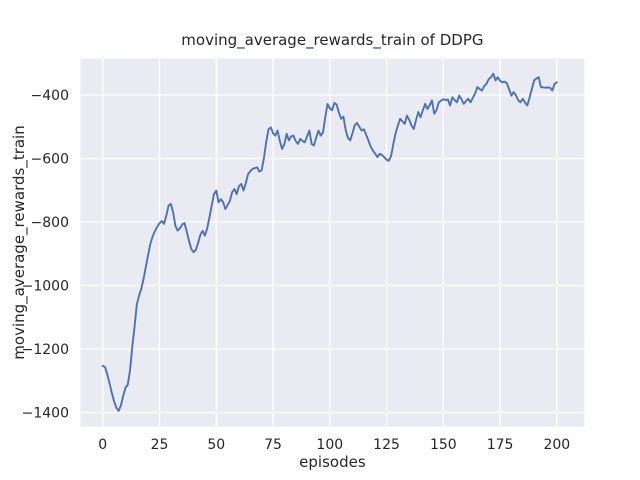 This screenshot has width=640, height=480. What do you see at coordinates (216, 445) in the screenshot?
I see `x-tick-label: 50` at bounding box center [216, 445].